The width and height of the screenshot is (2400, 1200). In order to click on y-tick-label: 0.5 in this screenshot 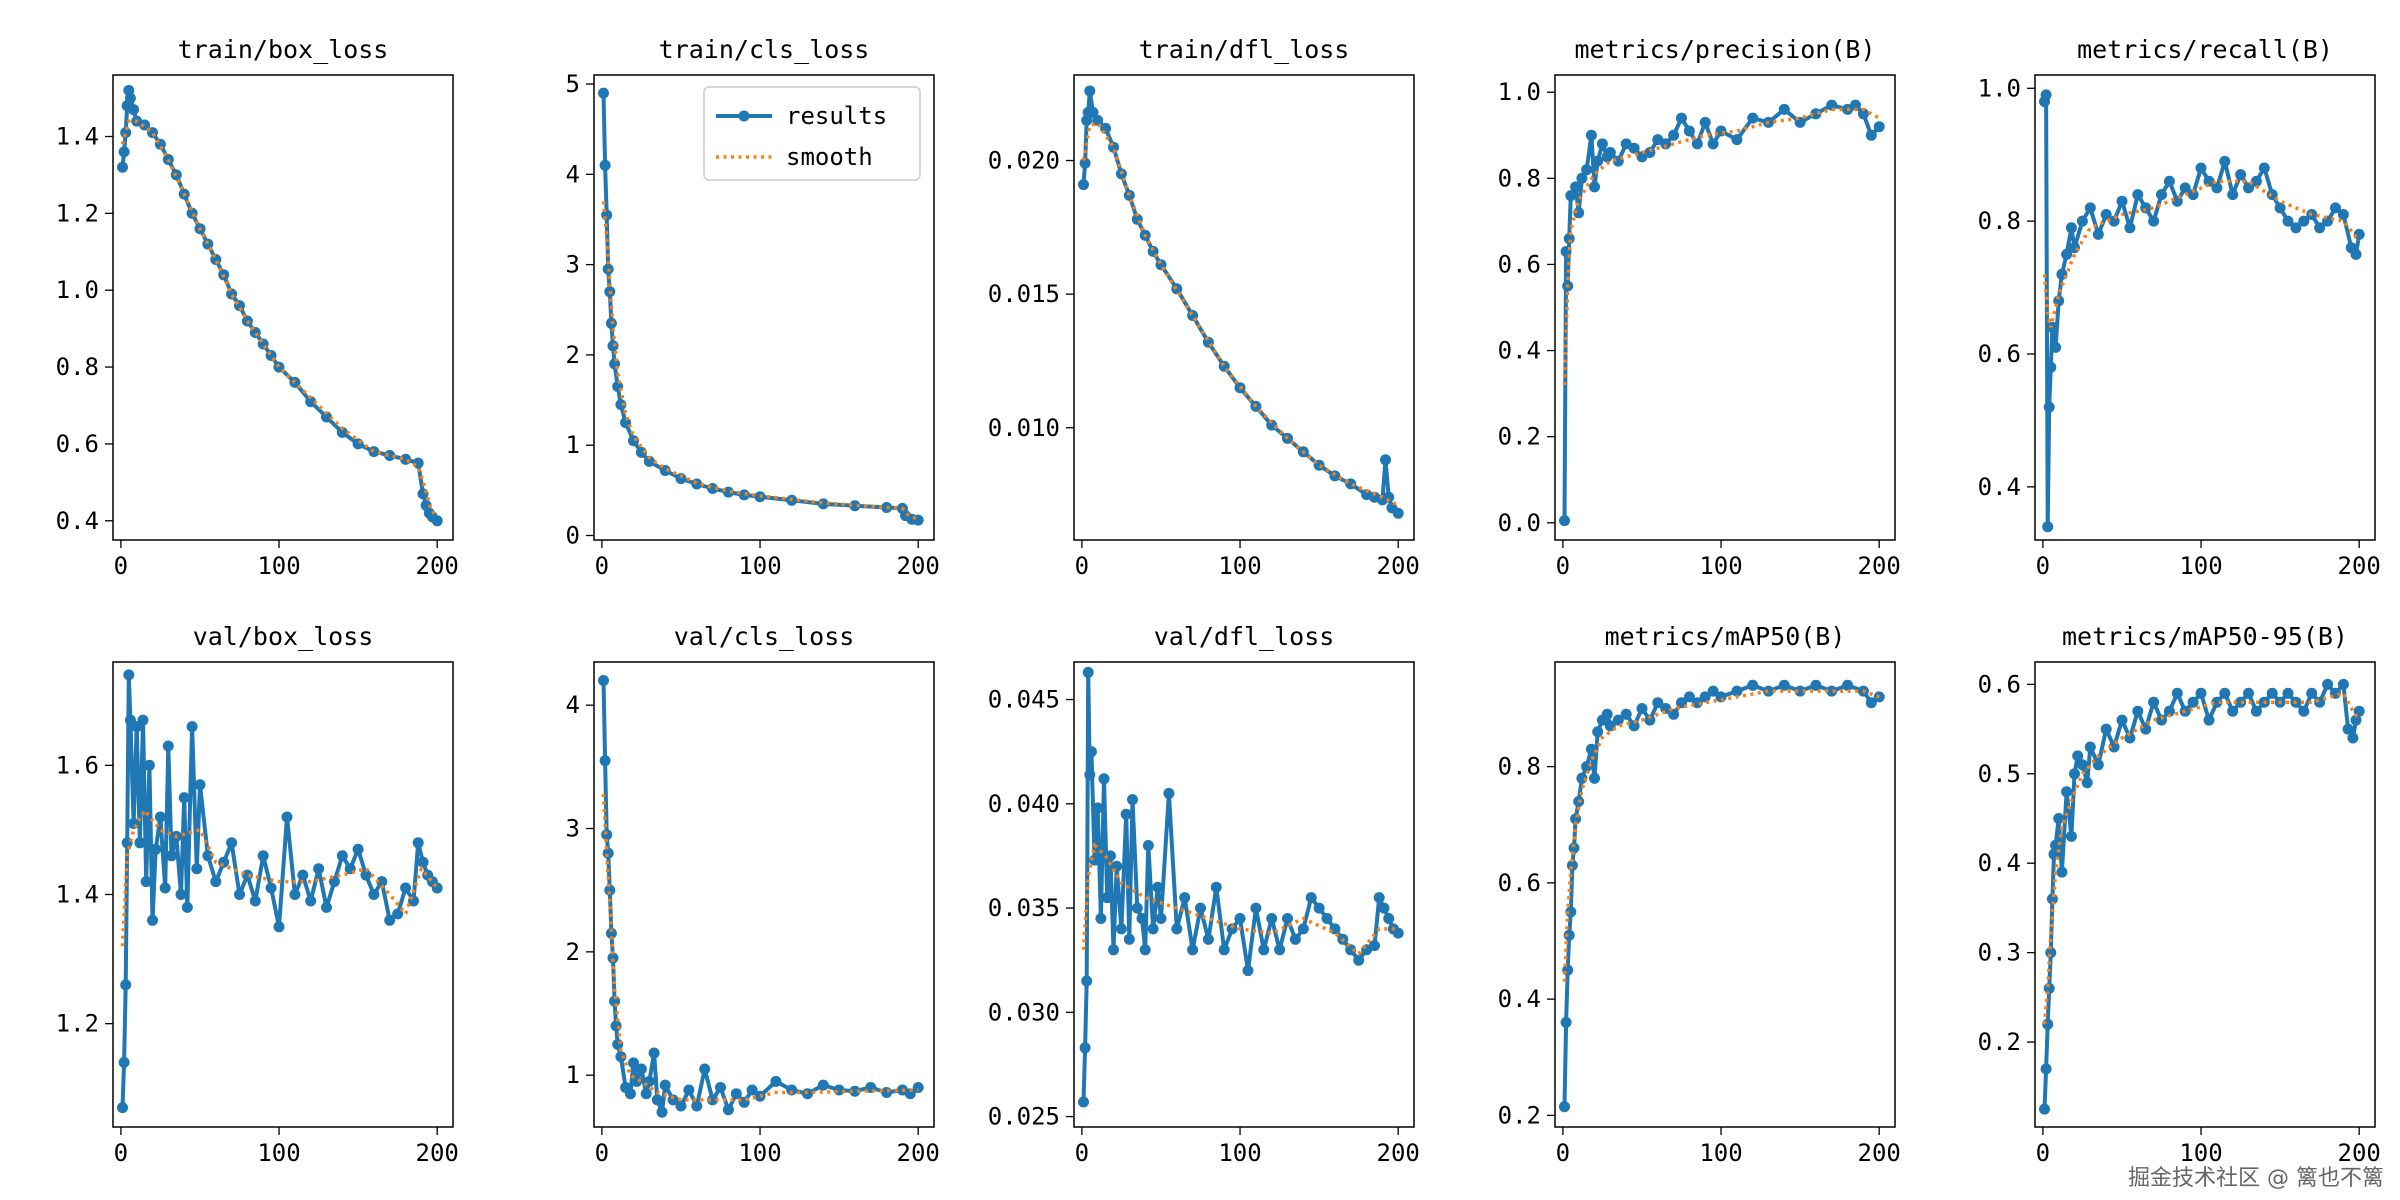, I will do `click(1999, 774)`.